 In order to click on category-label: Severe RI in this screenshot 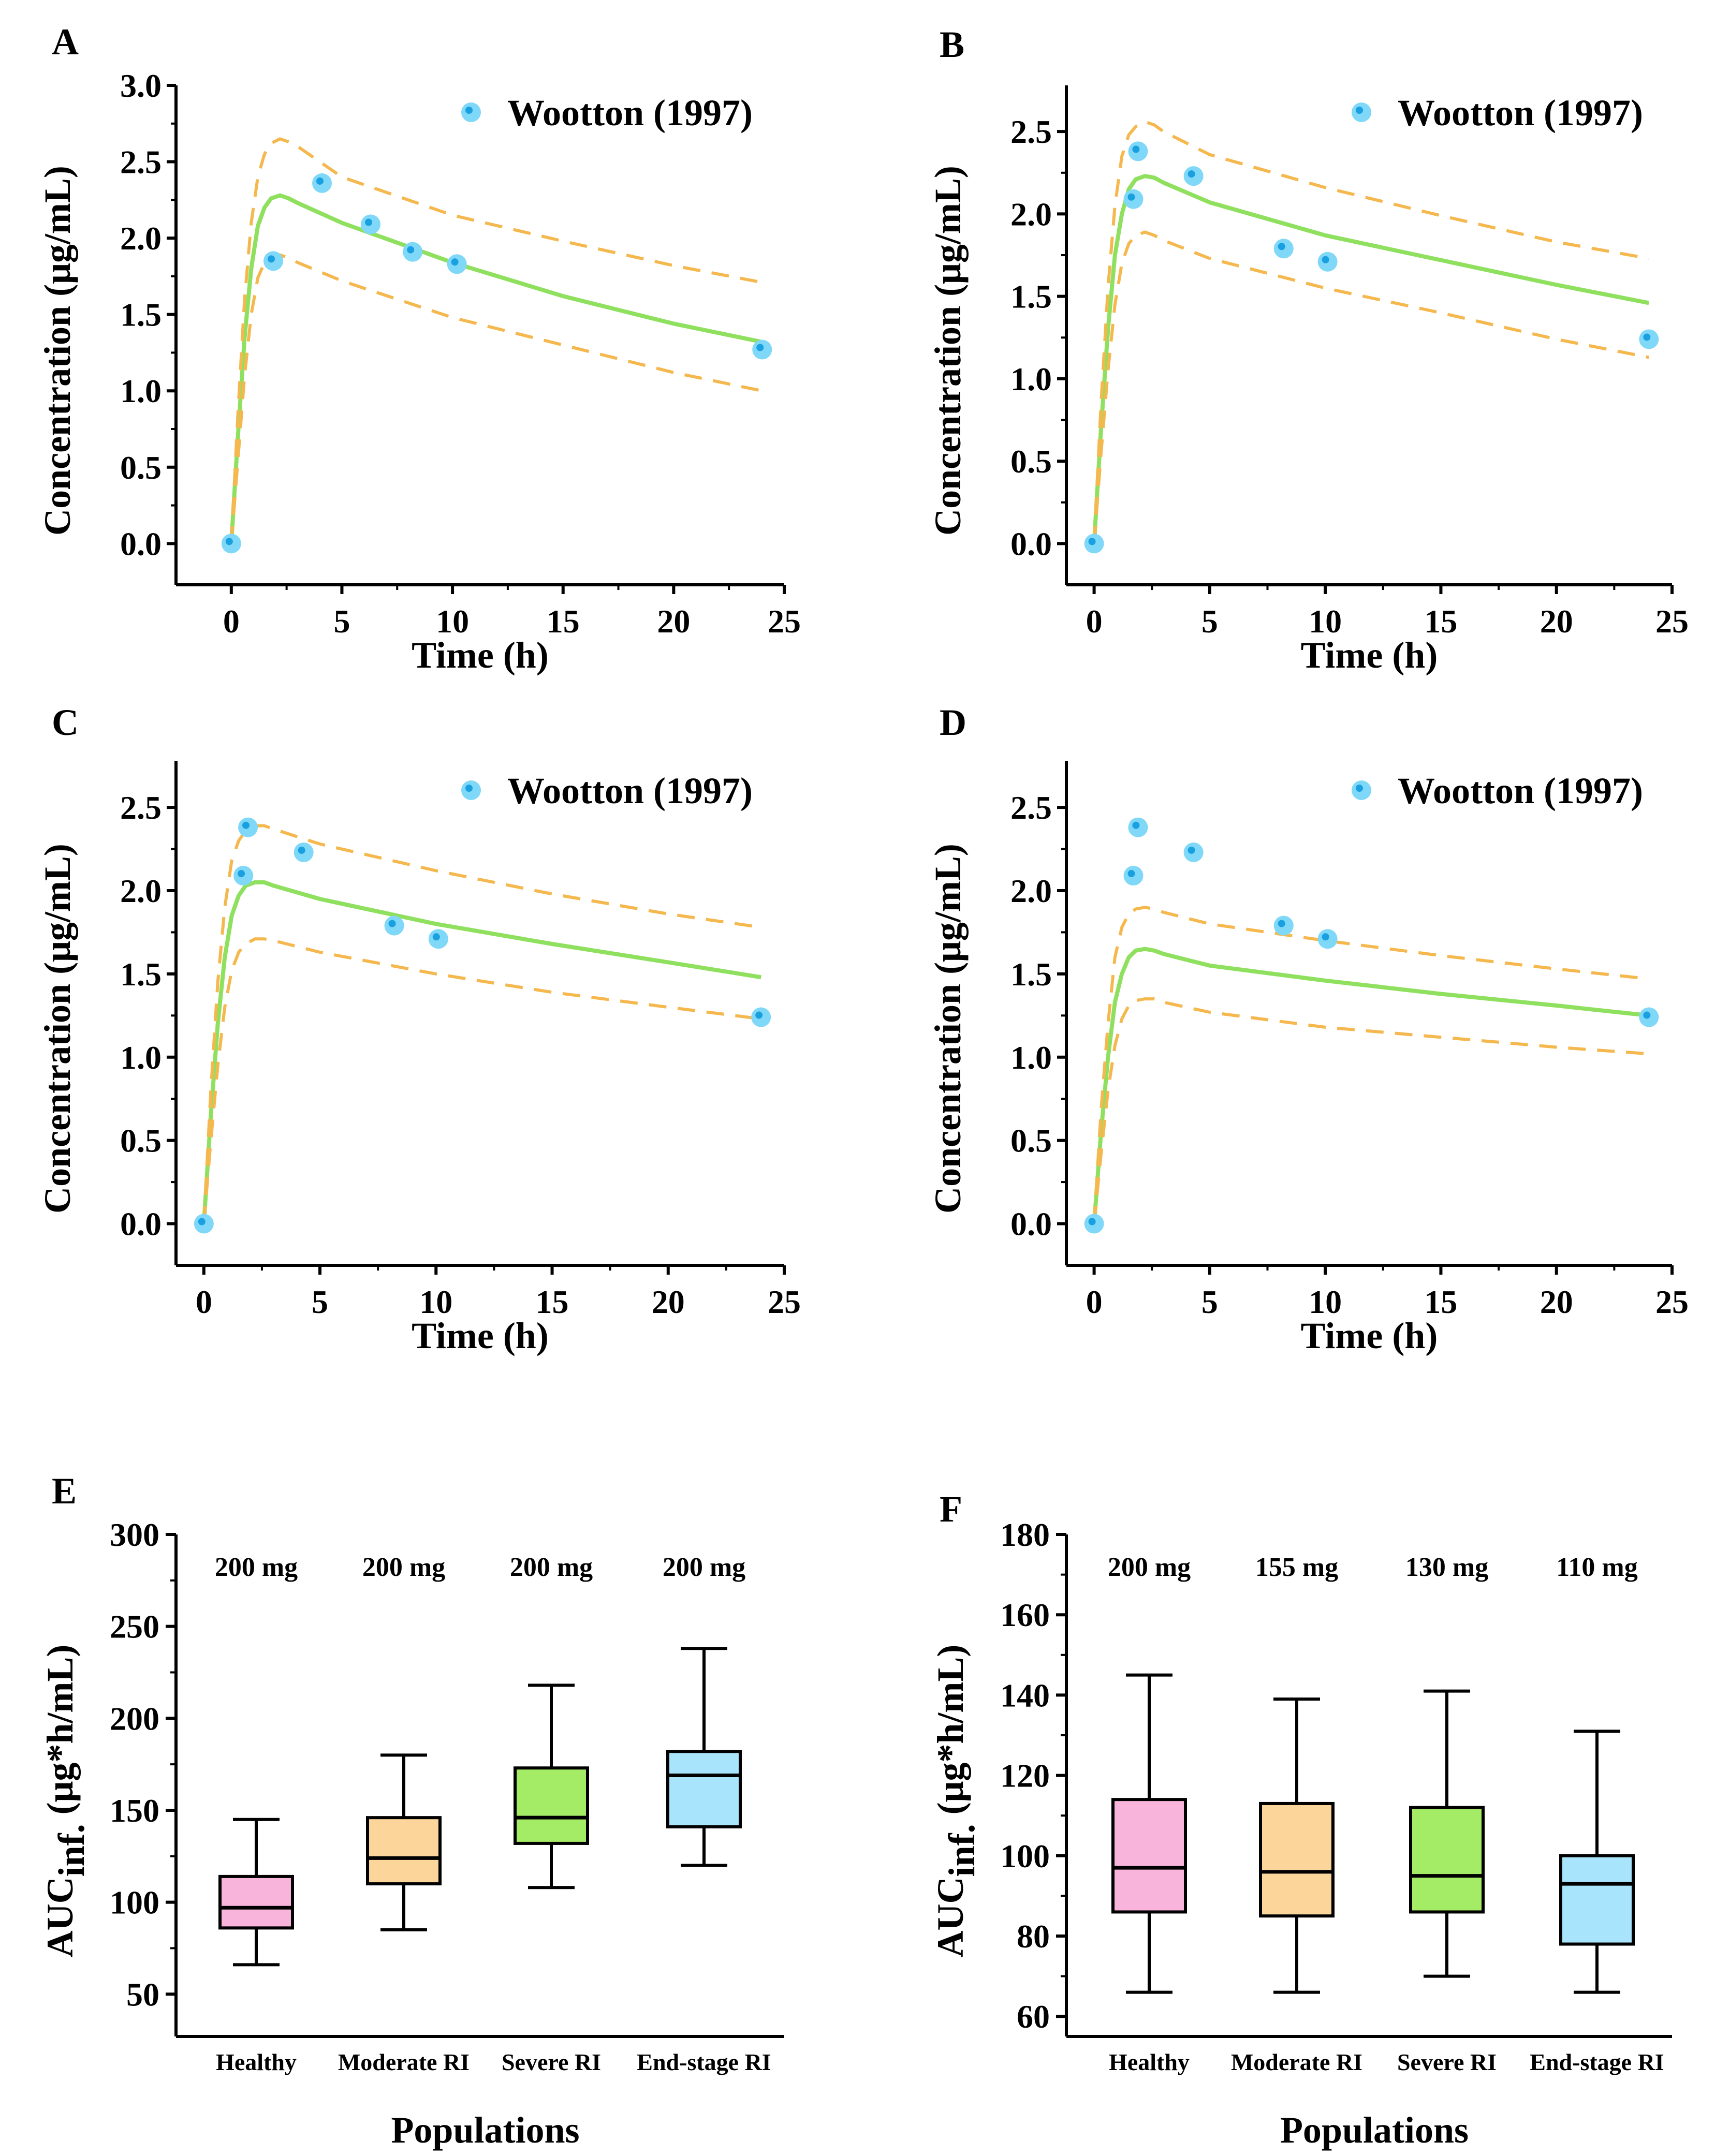, I will do `click(1447, 2062)`.